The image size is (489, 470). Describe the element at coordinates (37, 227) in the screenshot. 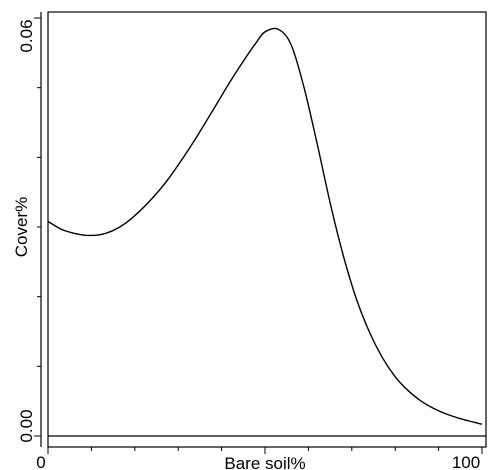

I see `y-ticks` at that location.